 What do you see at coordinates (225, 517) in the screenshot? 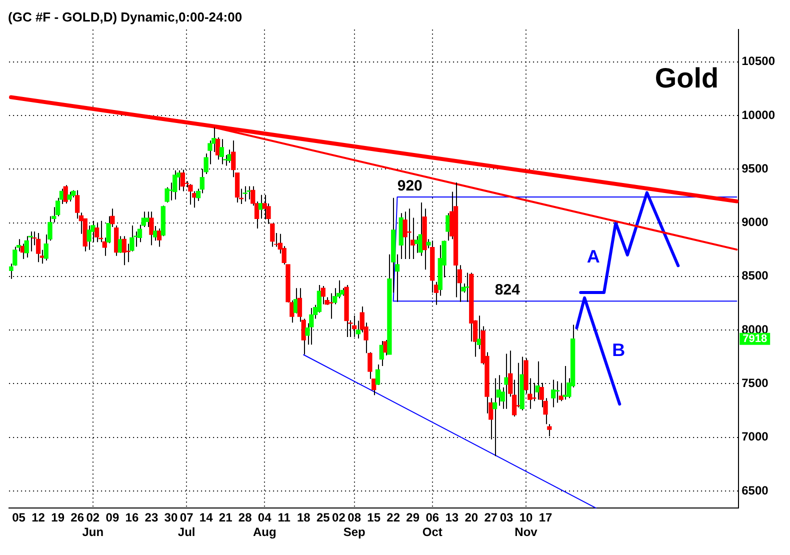
I see `x-tick-label: 21` at bounding box center [225, 517].